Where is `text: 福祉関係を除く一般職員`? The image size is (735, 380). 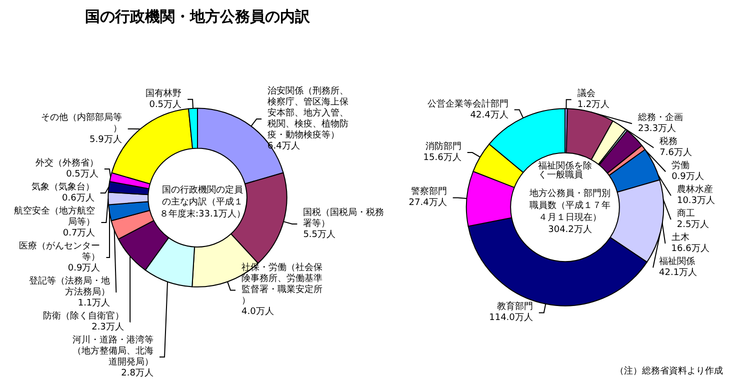 text: 福祉関係を除く一般職員 is located at coordinates (565, 170).